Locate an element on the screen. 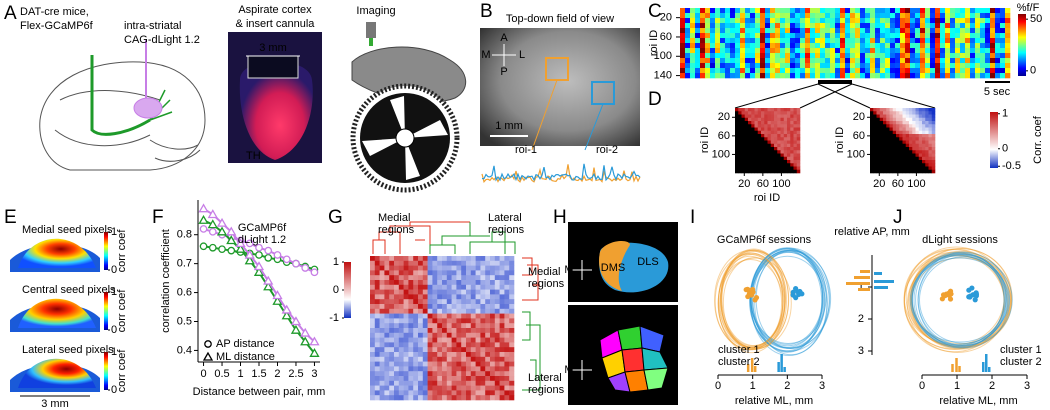 This screenshot has width=1050, height=410. tick-label: 60 is located at coordinates (666, 37).